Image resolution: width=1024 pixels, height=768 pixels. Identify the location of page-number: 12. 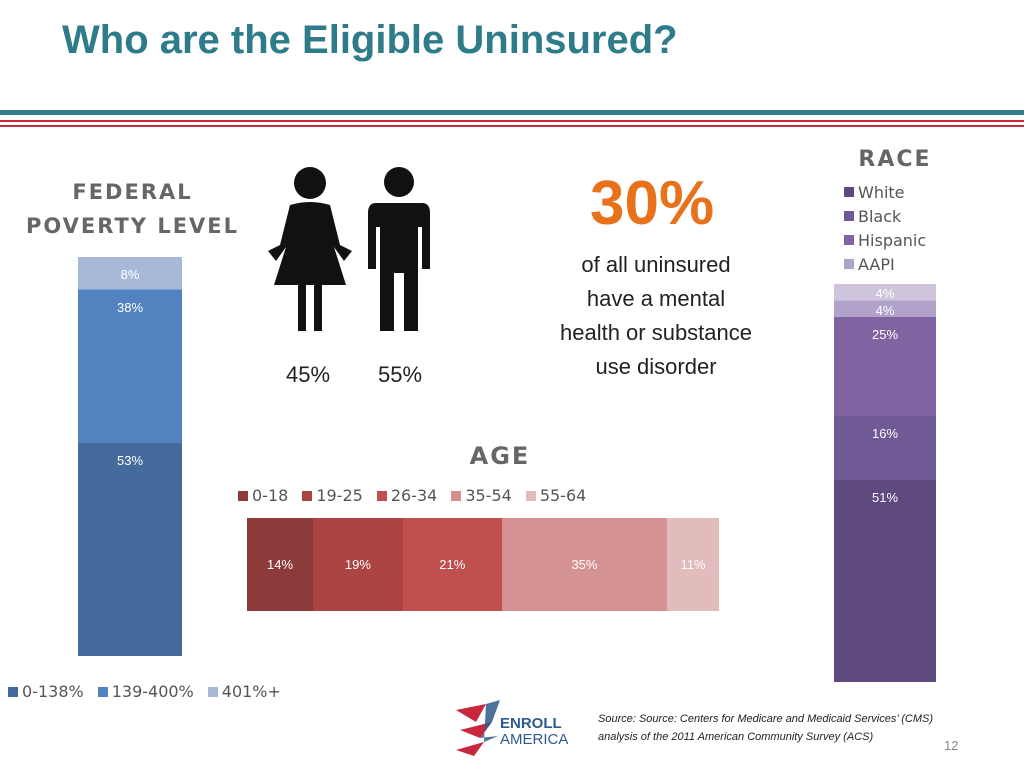
(951, 745).